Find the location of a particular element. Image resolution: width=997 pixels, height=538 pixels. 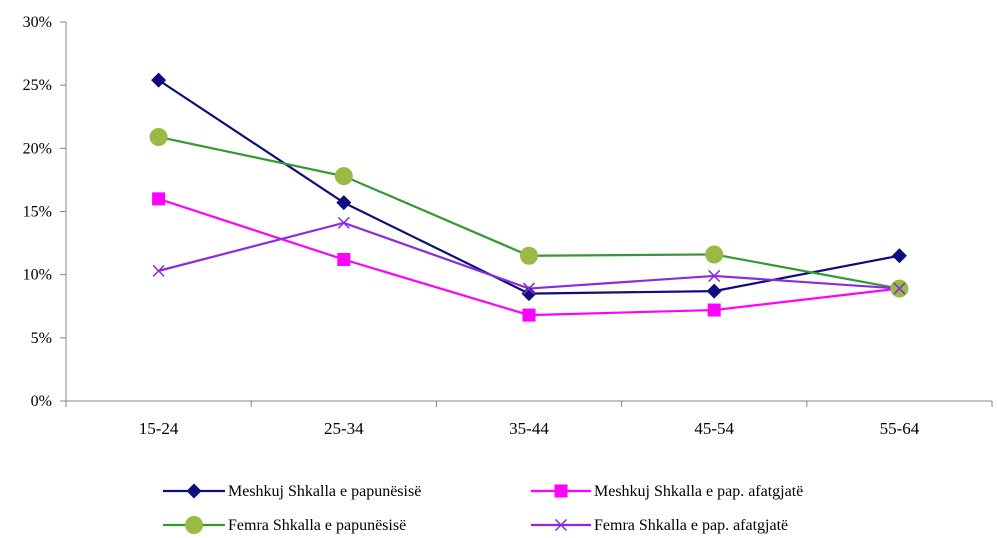

y-tick-label: 10% is located at coordinates (37, 275).